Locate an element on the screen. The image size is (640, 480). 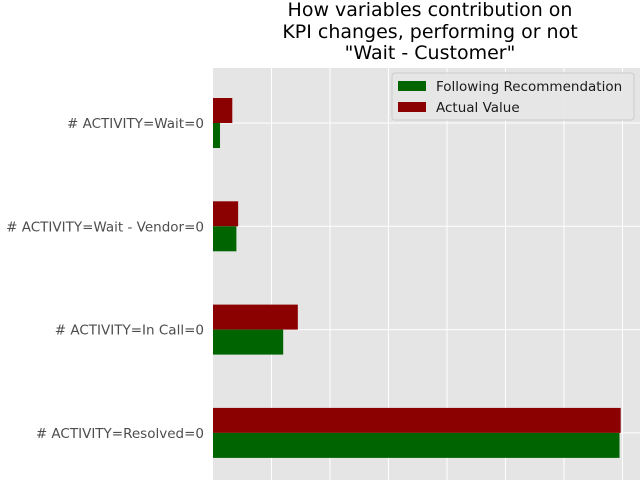
chart-title-line-2: KPI changes, performing or not is located at coordinates (429, 32).